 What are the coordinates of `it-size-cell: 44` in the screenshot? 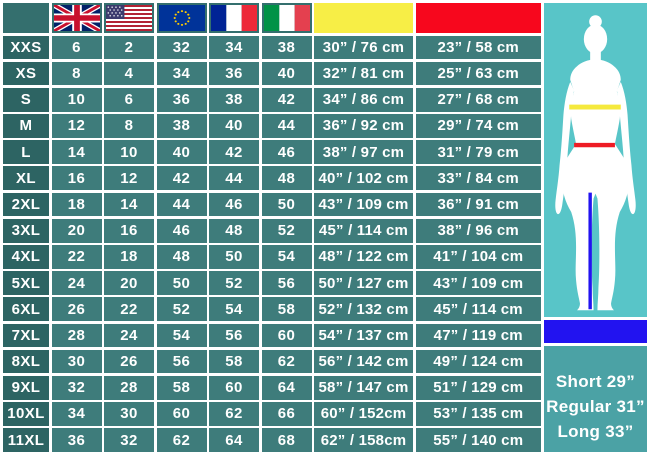 It's located at (286, 126).